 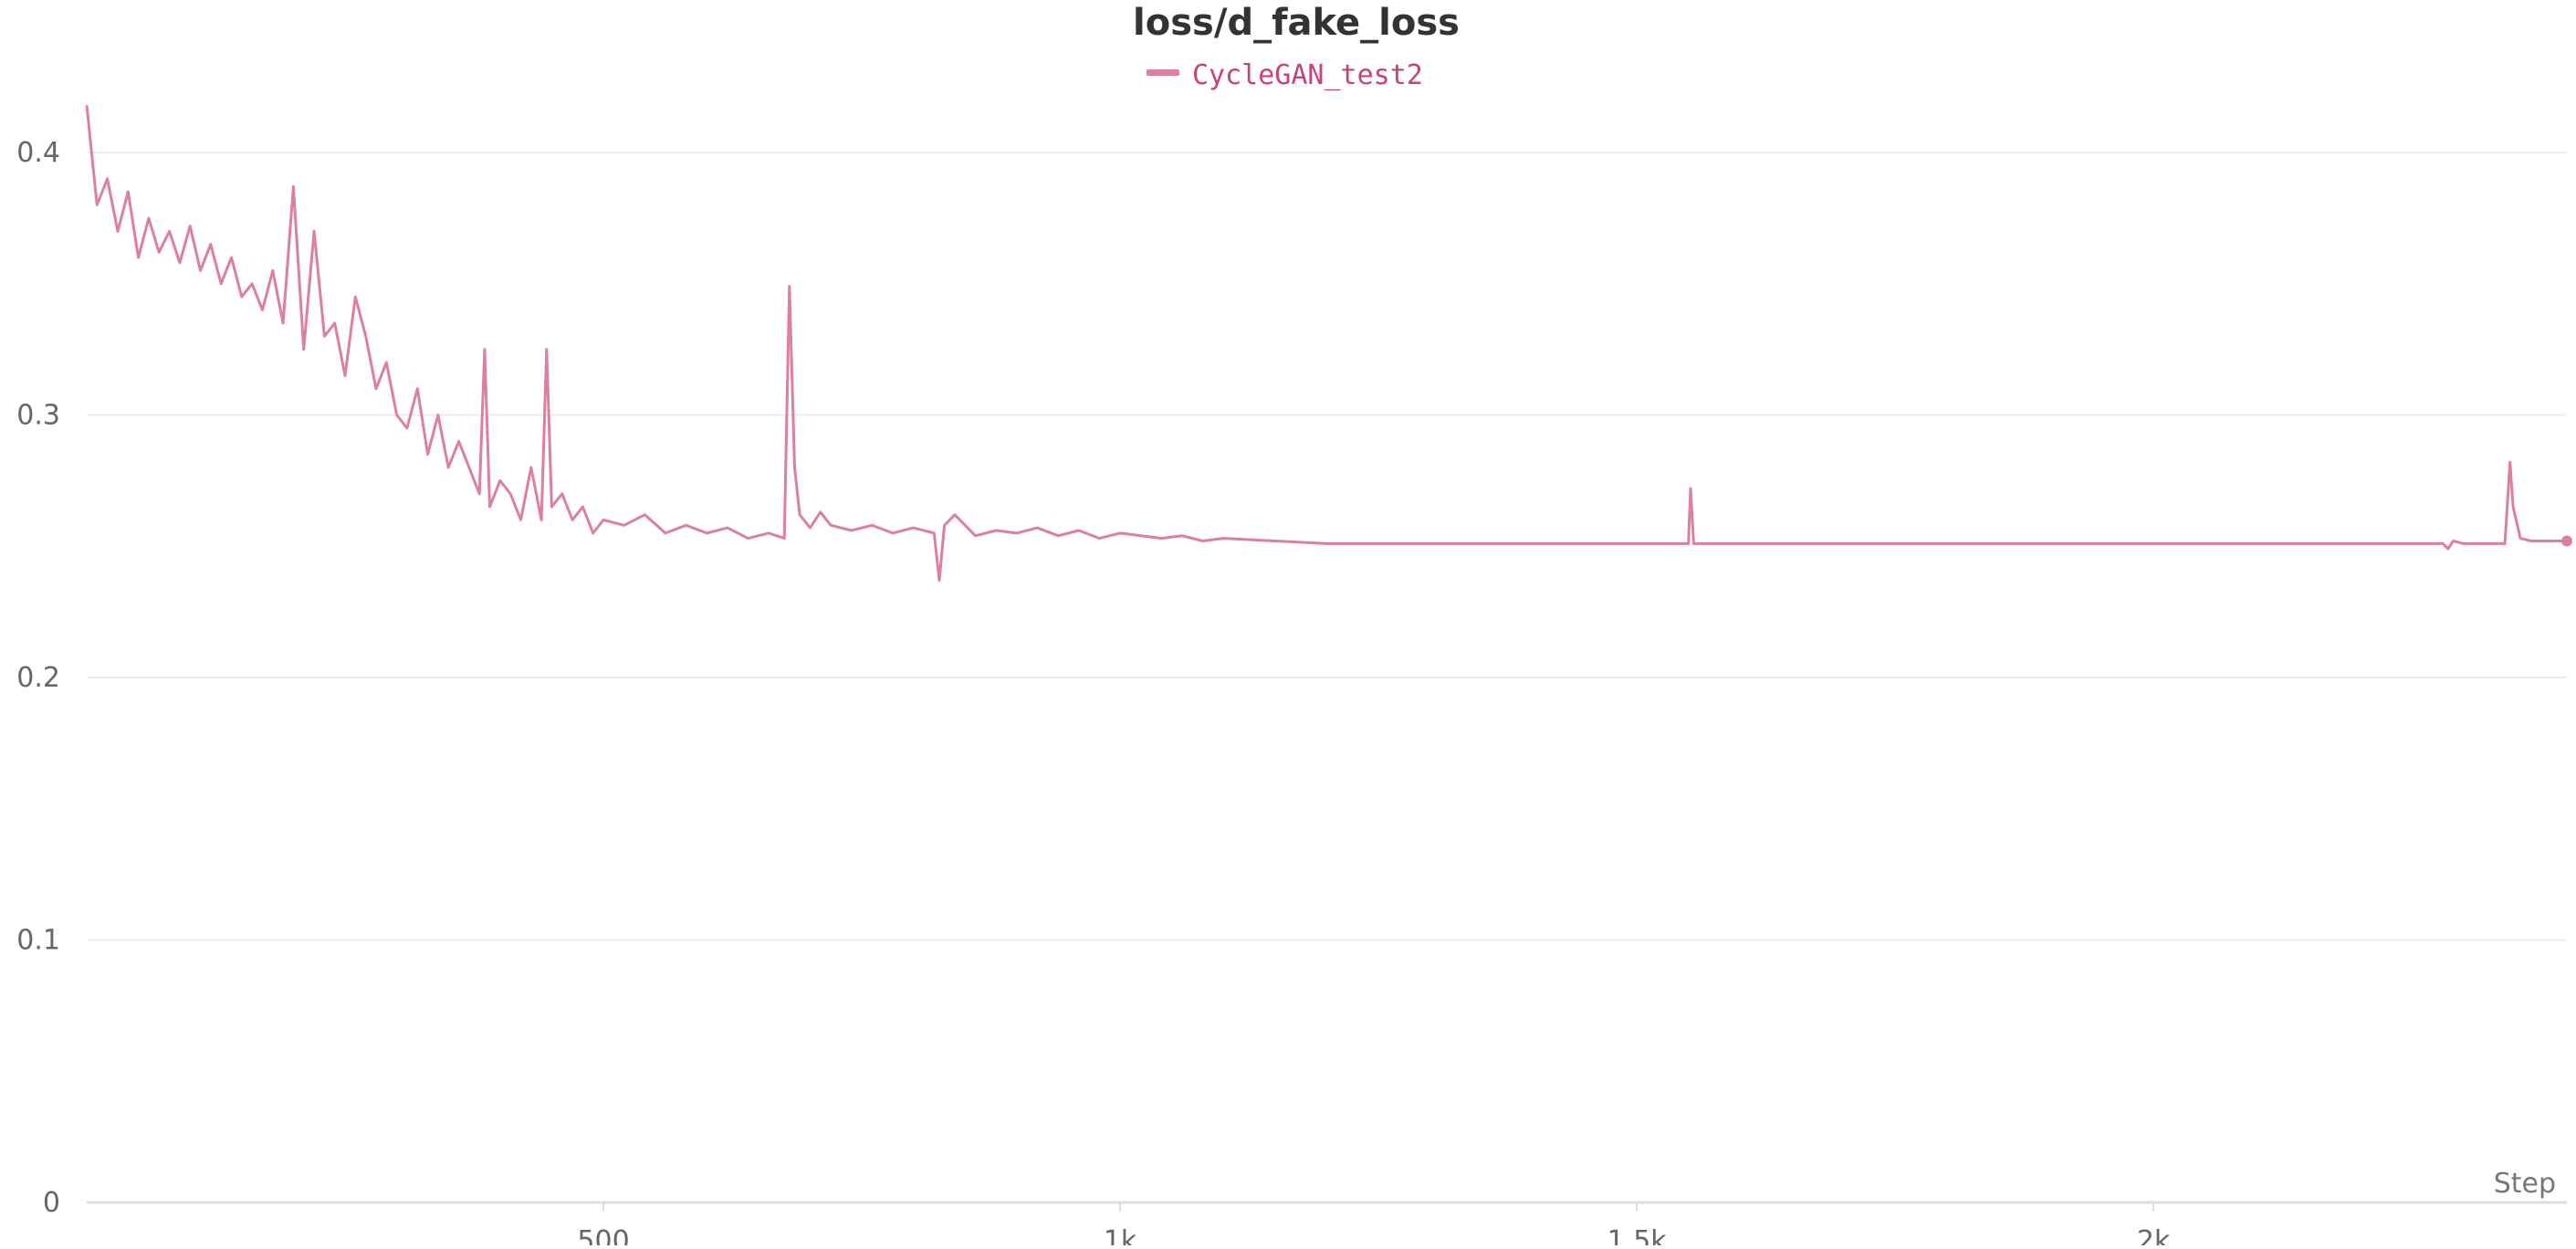 What do you see at coordinates (1163, 72) in the screenshot?
I see `legend-swatch` at bounding box center [1163, 72].